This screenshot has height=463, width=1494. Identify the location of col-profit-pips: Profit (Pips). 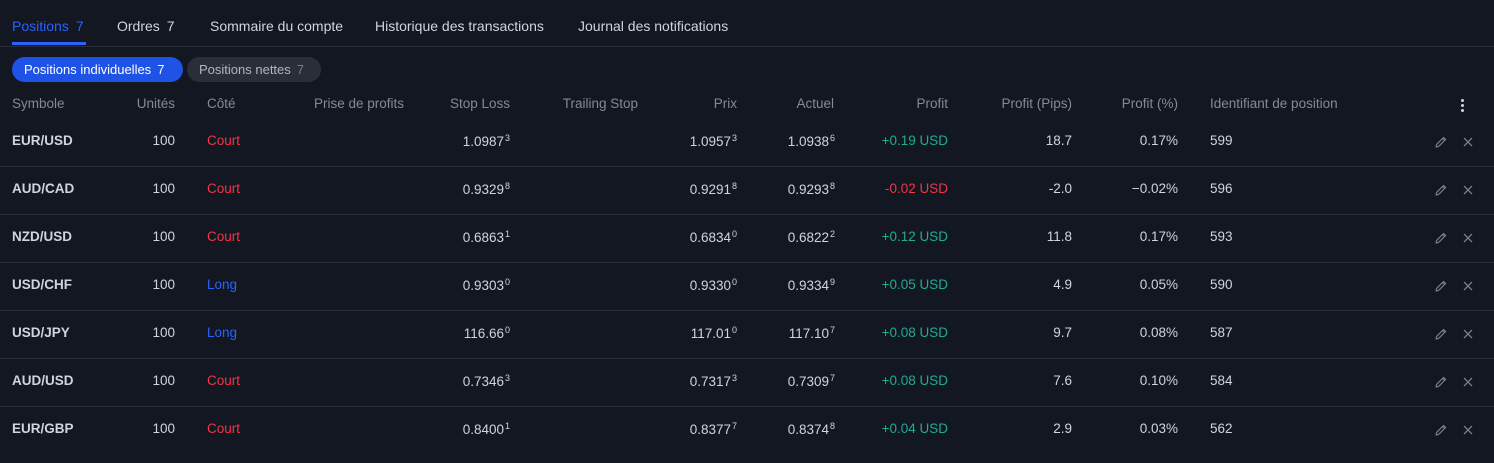
(1036, 103).